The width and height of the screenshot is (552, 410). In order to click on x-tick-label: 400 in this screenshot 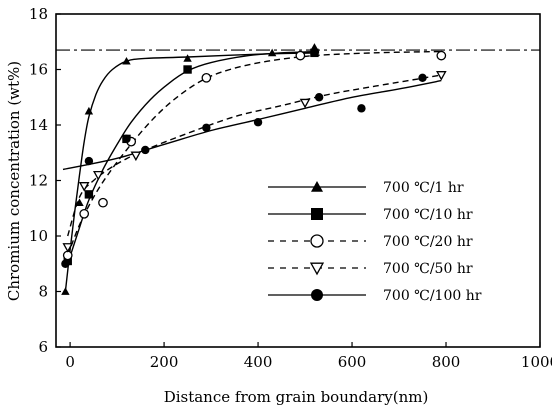, I will do `click(258, 362)`.